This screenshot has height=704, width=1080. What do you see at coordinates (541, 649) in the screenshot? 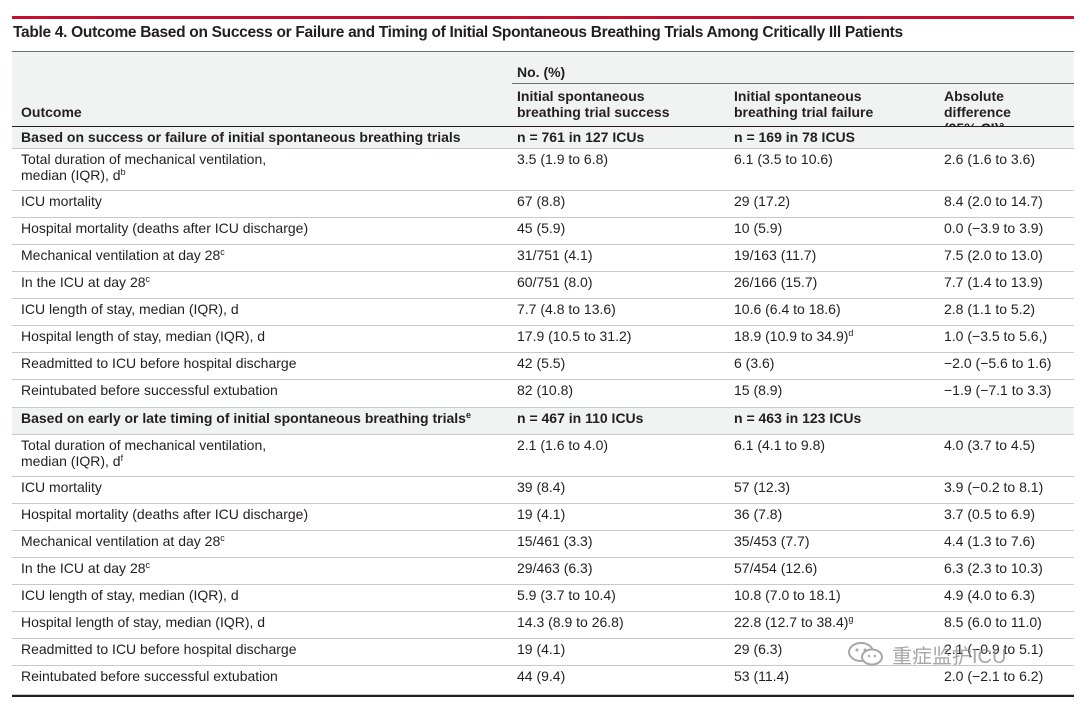
I see `success-cell: 19 (4.1)` at bounding box center [541, 649].